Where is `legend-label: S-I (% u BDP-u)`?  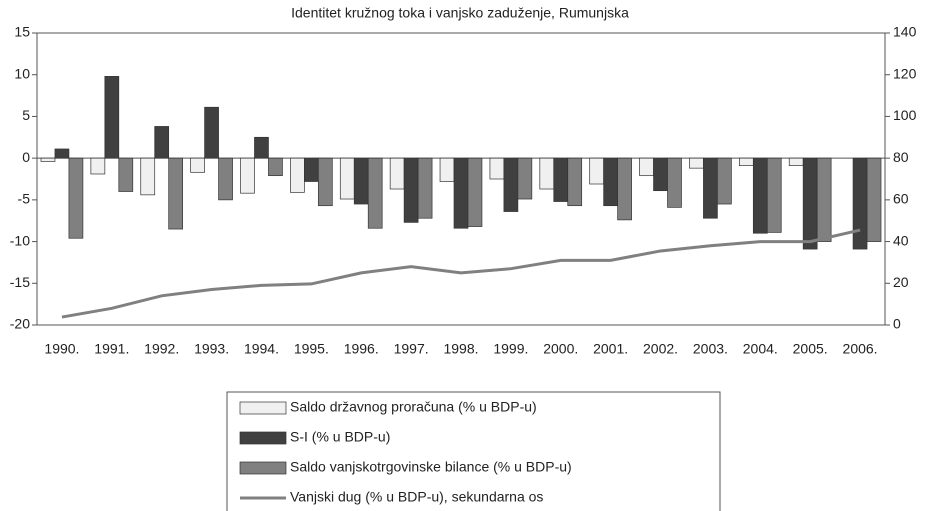 legend-label: S-I (% u BDP-u) is located at coordinates (340, 437).